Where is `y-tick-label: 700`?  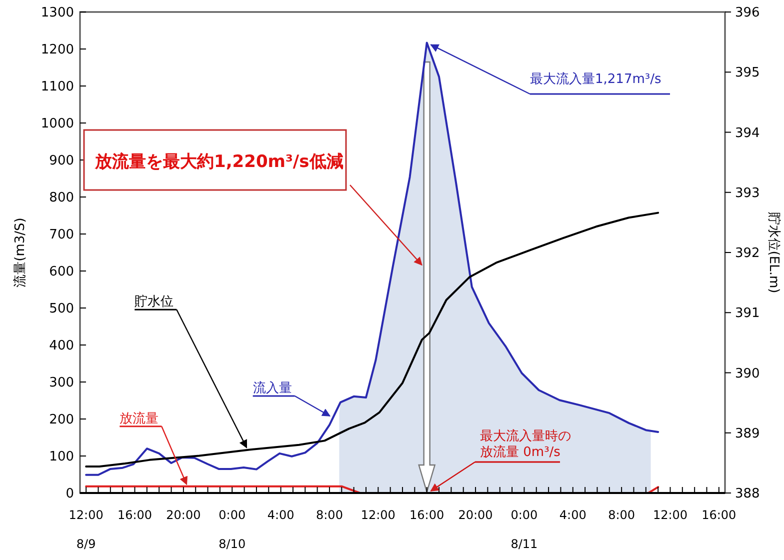
y-tick-label: 700 is located at coordinates (61, 235).